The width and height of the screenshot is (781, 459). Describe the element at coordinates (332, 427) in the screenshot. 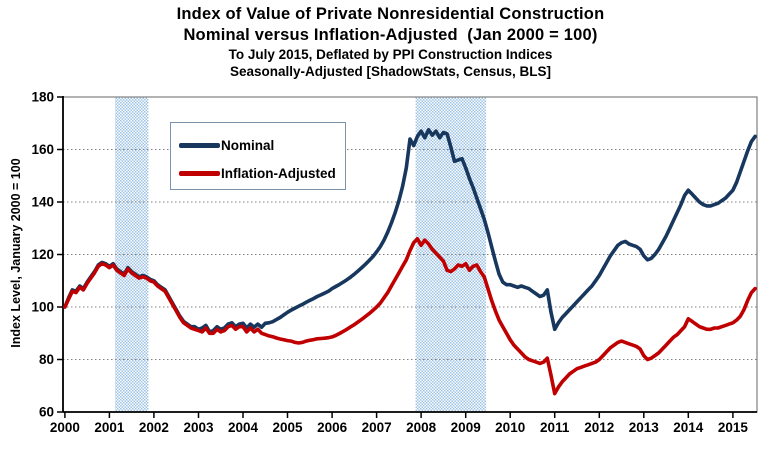

I see `x-tick-label: 2006` at that location.